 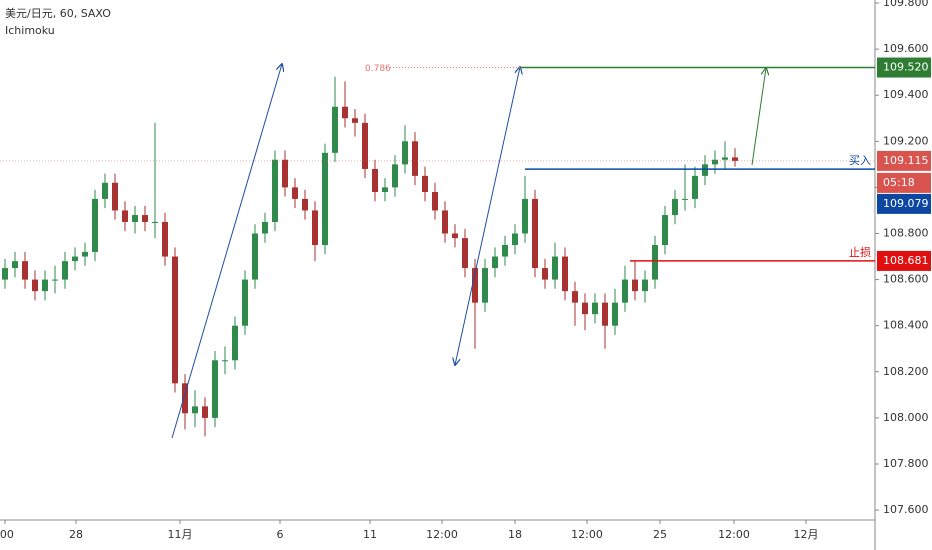 What do you see at coordinates (899, 182) in the screenshot?
I see `price-box-label: 05:18` at bounding box center [899, 182].